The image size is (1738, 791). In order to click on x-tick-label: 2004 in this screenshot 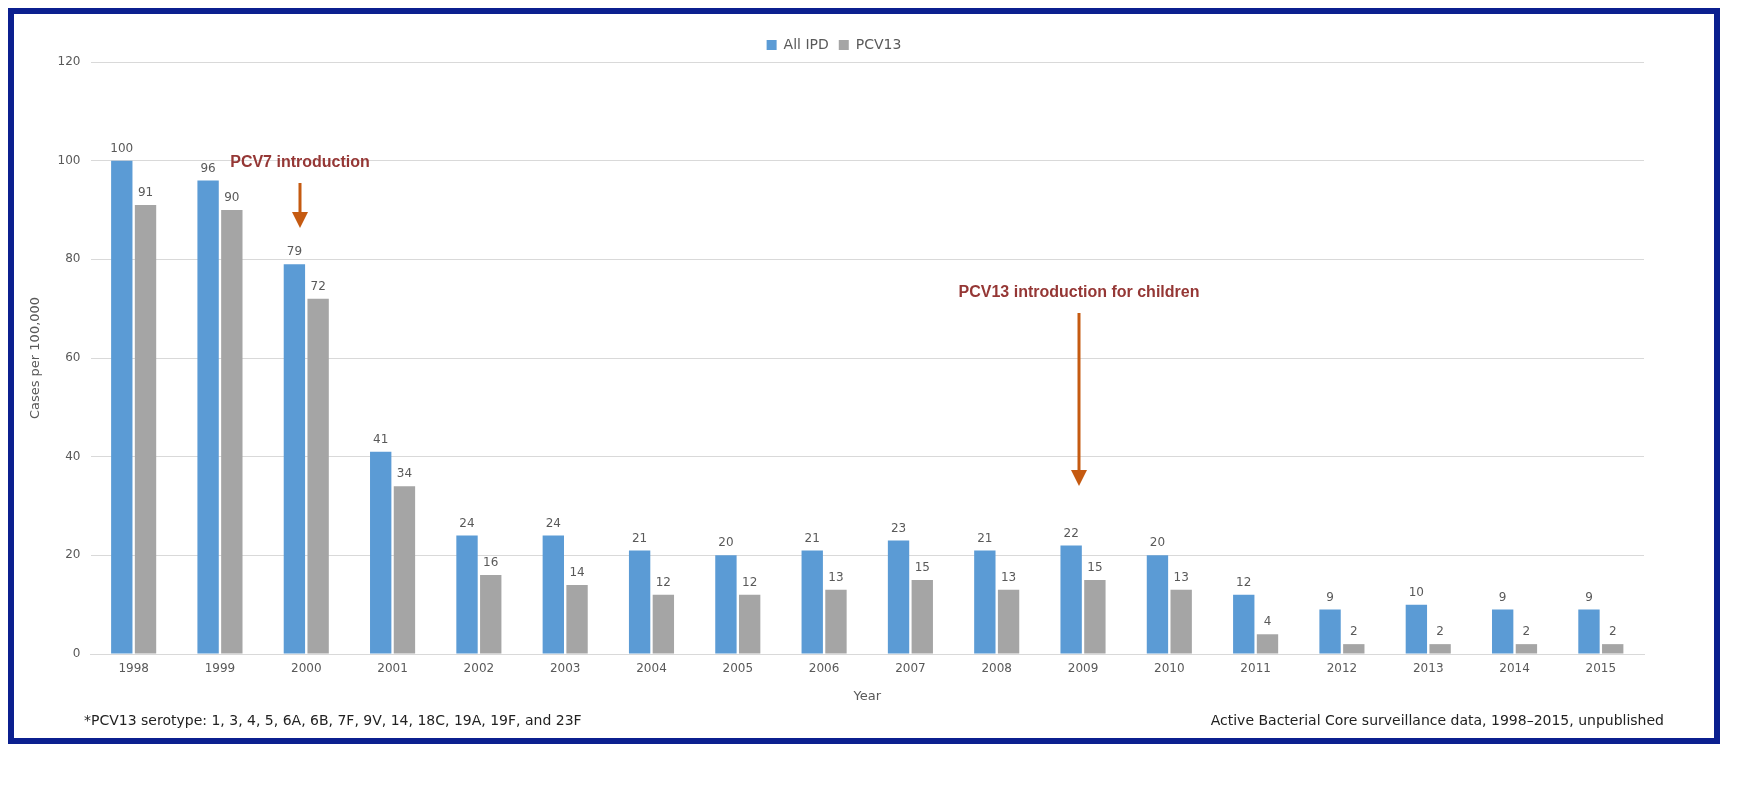, I will do `click(651, 668)`.